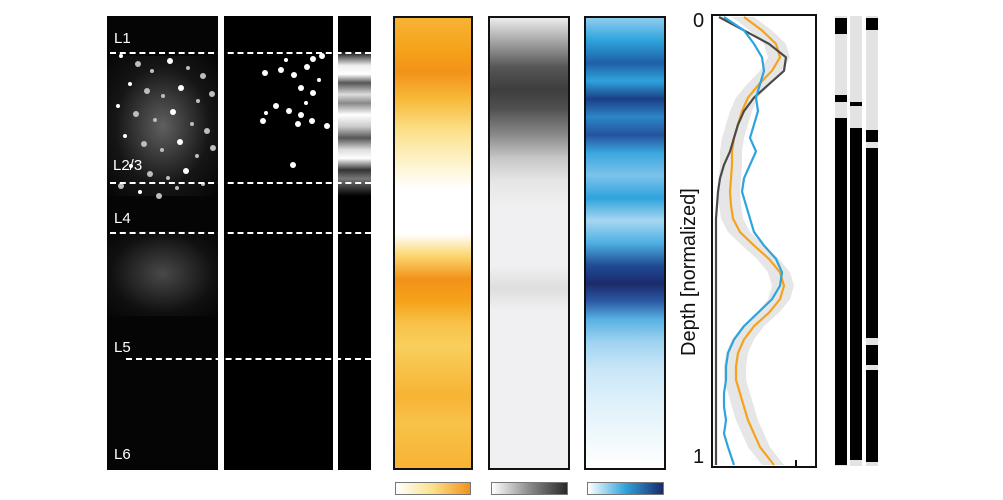  Describe the element at coordinates (689, 272) in the screenshot. I see `y-axis-label: Depth [normalized]` at that location.